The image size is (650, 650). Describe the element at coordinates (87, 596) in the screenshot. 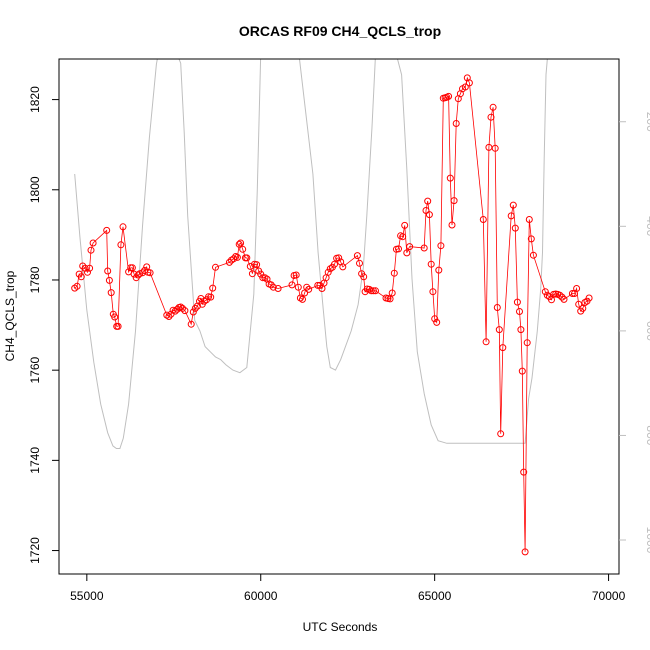

I see `x-tick-label: 55000` at that location.